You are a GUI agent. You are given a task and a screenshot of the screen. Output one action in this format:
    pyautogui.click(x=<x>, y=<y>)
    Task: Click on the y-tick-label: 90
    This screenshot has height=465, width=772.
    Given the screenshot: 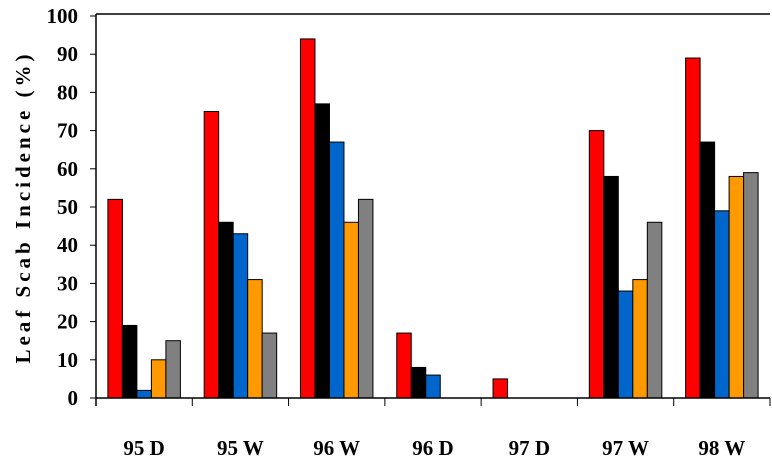 What is the action you would take?
    pyautogui.click(x=67, y=54)
    